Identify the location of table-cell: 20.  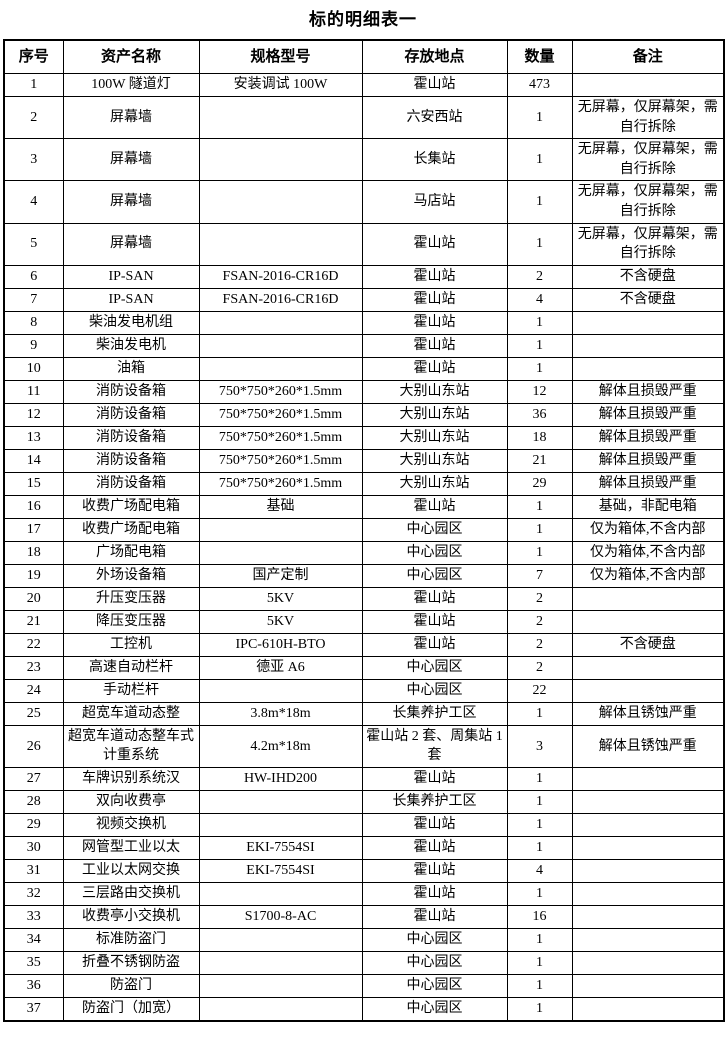
(33, 598).